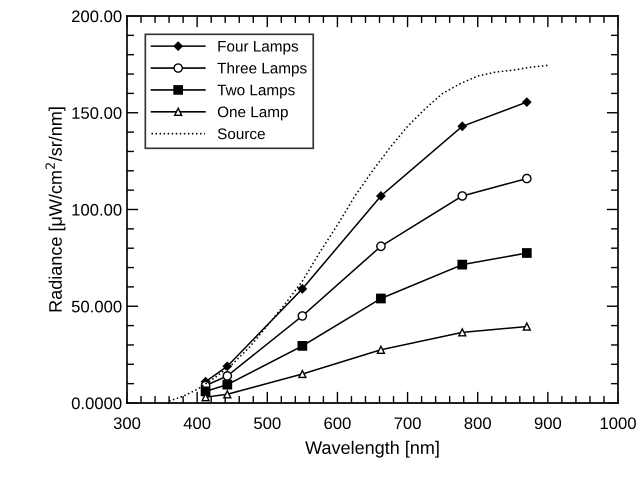 Image resolution: width=644 pixels, height=480 pixels. Describe the element at coordinates (267, 423) in the screenshot. I see `x-tick-label: 500` at that location.